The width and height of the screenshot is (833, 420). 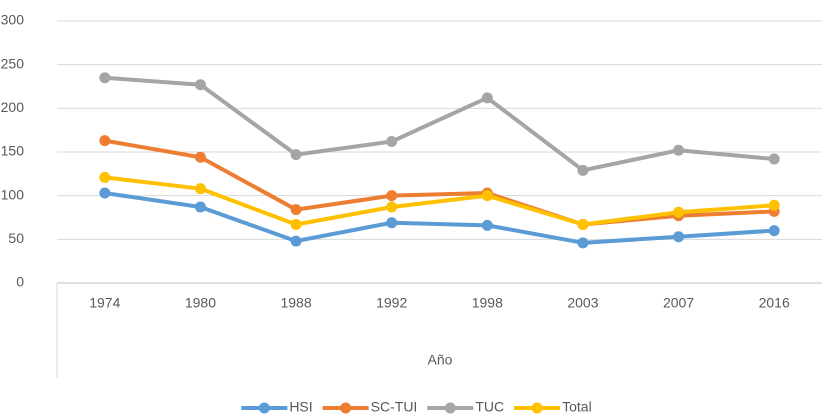 I want to click on legend-label: TUC, so click(x=489, y=407).